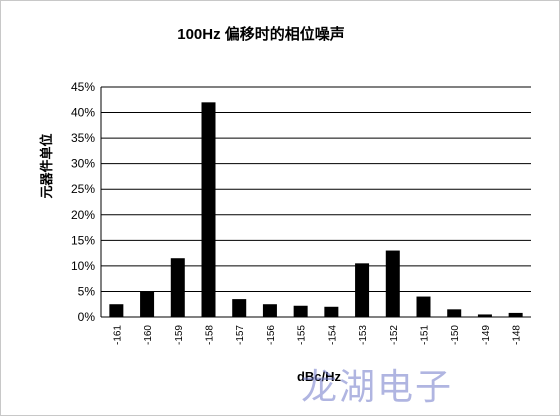 This screenshot has width=560, height=416. Describe the element at coordinates (83, 266) in the screenshot. I see `y-tick-label: 10%` at that location.